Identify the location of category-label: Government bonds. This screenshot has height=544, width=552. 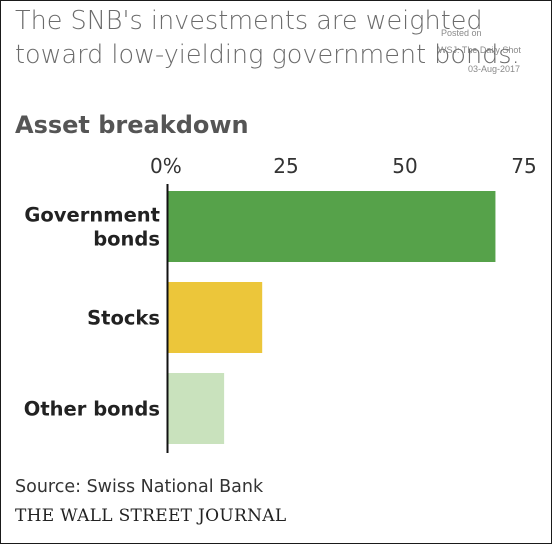
(92, 227).